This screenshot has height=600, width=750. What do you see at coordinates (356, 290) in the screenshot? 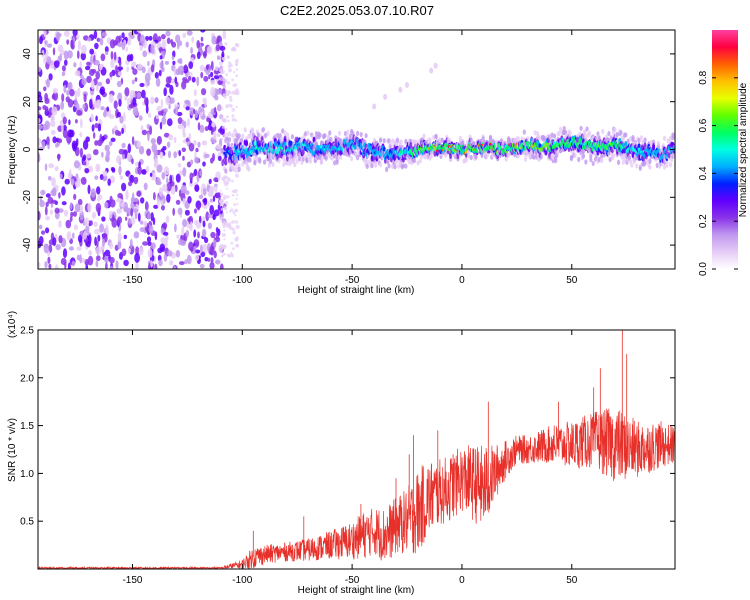
I see `spectrogram-xlabel: Height of straight line (km)` at bounding box center [356, 290].